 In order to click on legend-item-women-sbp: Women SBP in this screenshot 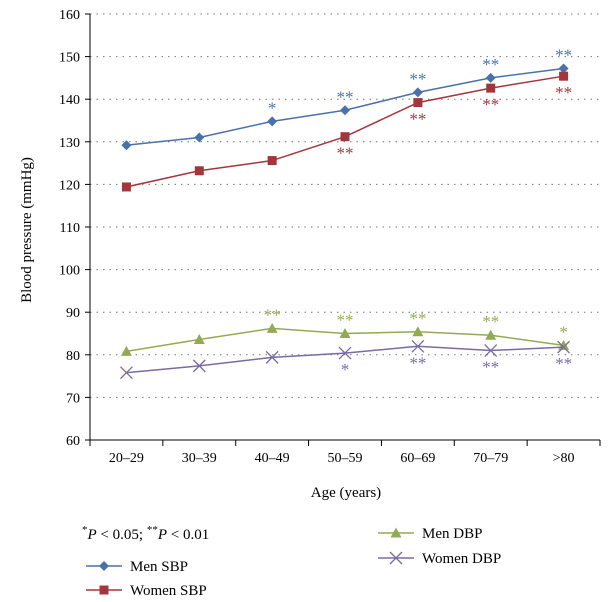, I will do `click(146, 591)`.